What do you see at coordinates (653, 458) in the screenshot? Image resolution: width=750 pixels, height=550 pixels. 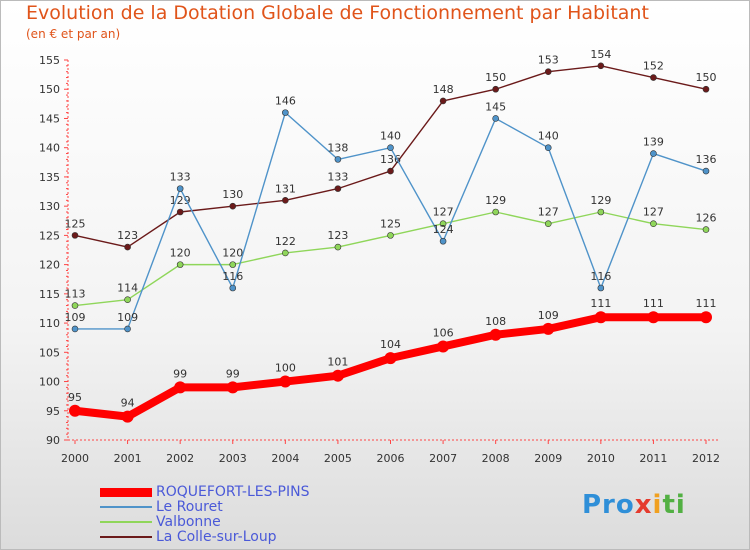 I see `x-tick-label: 2011` at bounding box center [653, 458].